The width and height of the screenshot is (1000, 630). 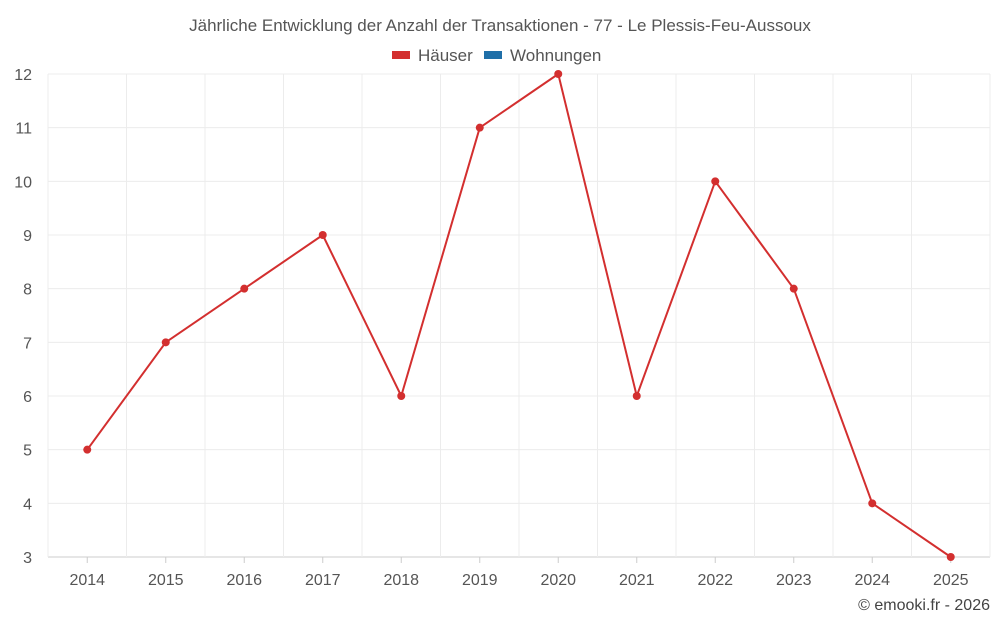 What do you see at coordinates (322, 235) in the screenshot?
I see `data-point-2017` at bounding box center [322, 235].